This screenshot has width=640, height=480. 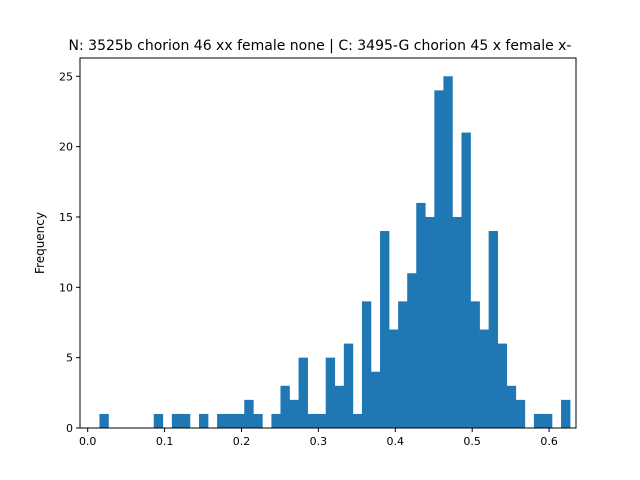 What do you see at coordinates (66, 147) in the screenshot?
I see `y-tick-label: 20` at bounding box center [66, 147].